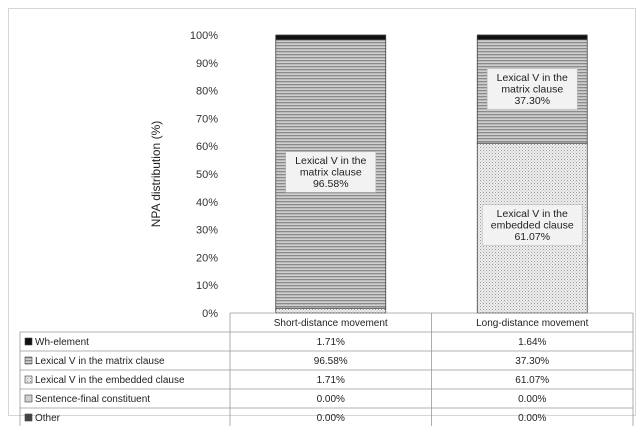 The image size is (644, 426). What do you see at coordinates (207, 119) in the screenshot?
I see `y-tick-label: 70%` at bounding box center [207, 119].